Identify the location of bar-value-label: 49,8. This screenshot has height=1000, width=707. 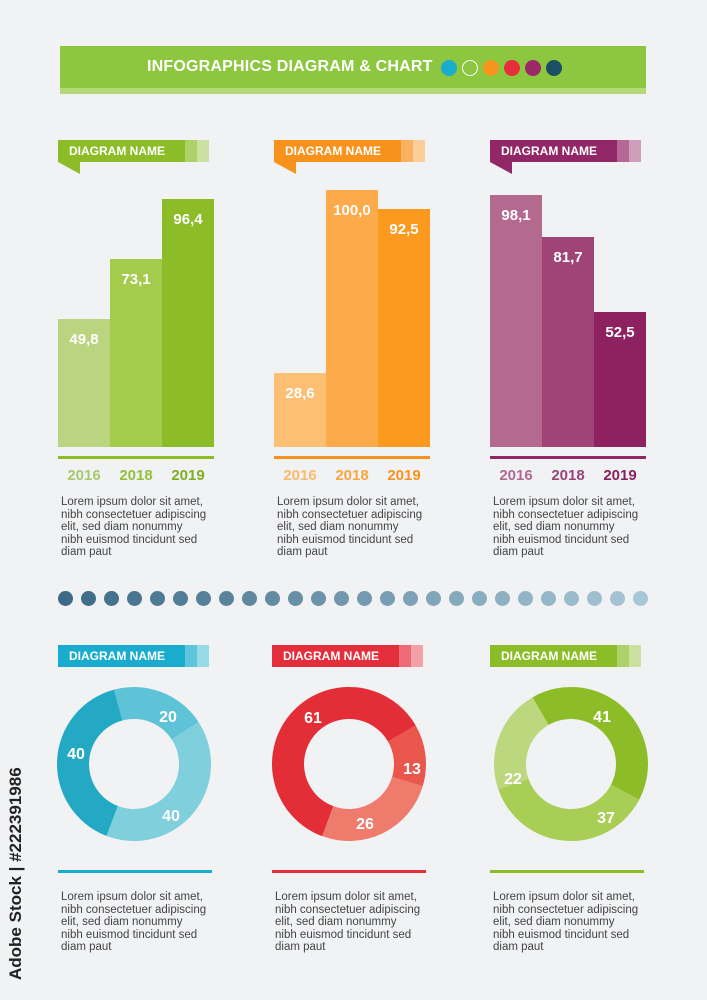
(84, 339).